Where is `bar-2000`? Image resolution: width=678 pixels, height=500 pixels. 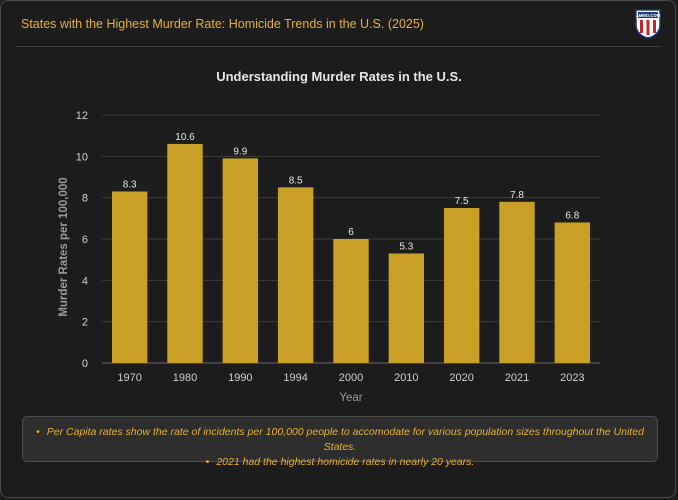 bar-2000 is located at coordinates (351, 301).